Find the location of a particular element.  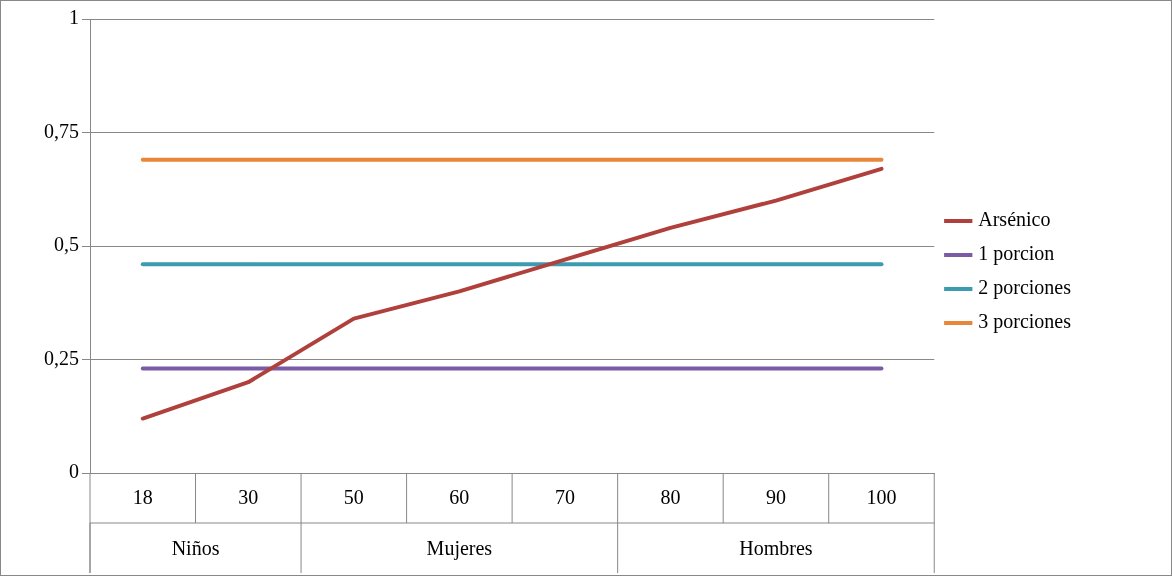

x-tick-label: 18 is located at coordinates (142, 497).